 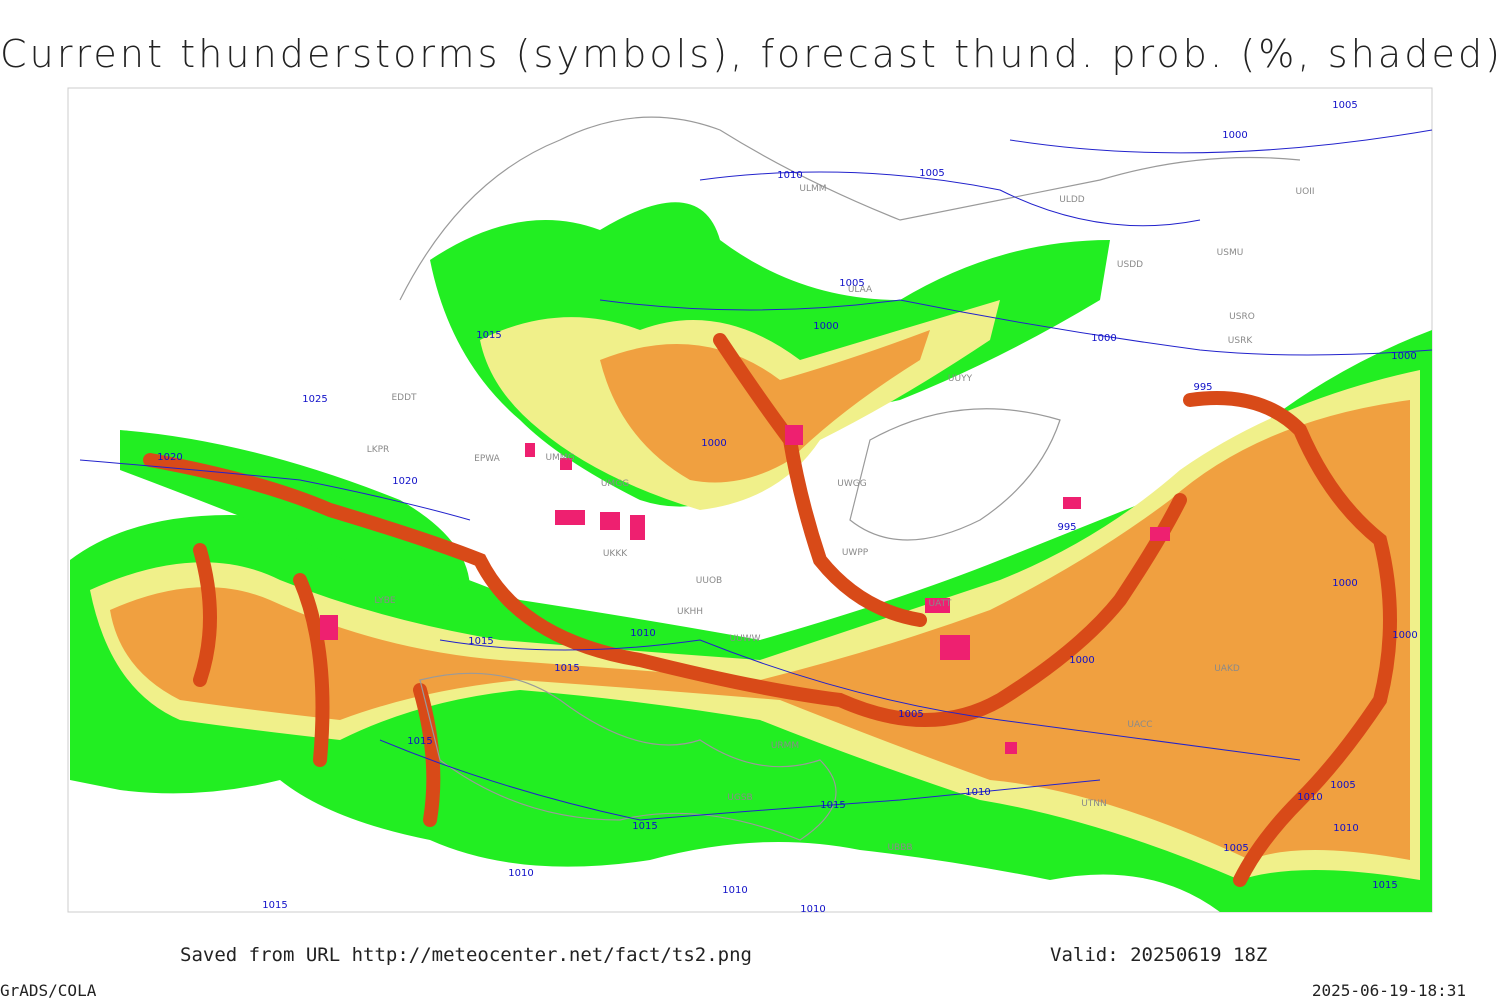 What do you see at coordinates (899, 848) in the screenshot?
I see `station-label: UBBB` at bounding box center [899, 848].